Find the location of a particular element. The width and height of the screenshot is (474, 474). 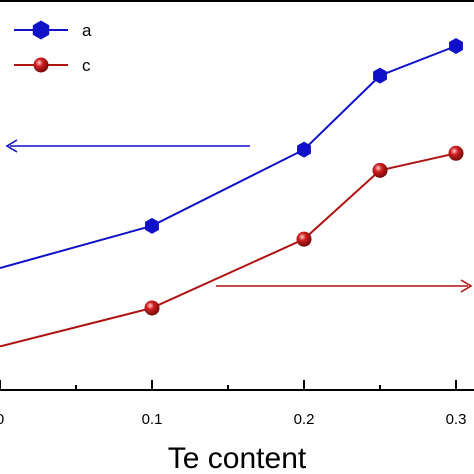

x-tick-label: 0.3 is located at coordinates (456, 419).